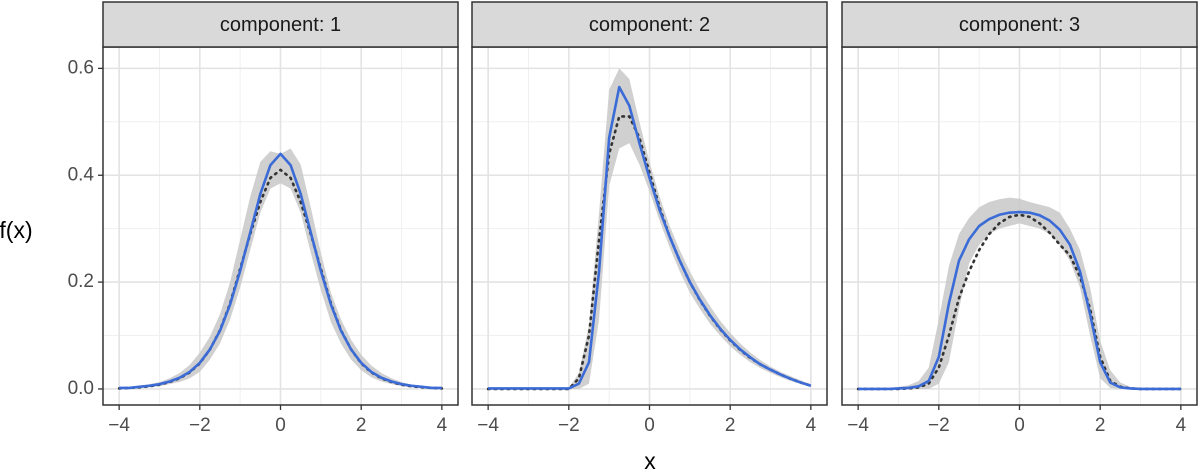 This screenshot has width=1200, height=475. I want to click on strip-title: component: 1, so click(280, 25).